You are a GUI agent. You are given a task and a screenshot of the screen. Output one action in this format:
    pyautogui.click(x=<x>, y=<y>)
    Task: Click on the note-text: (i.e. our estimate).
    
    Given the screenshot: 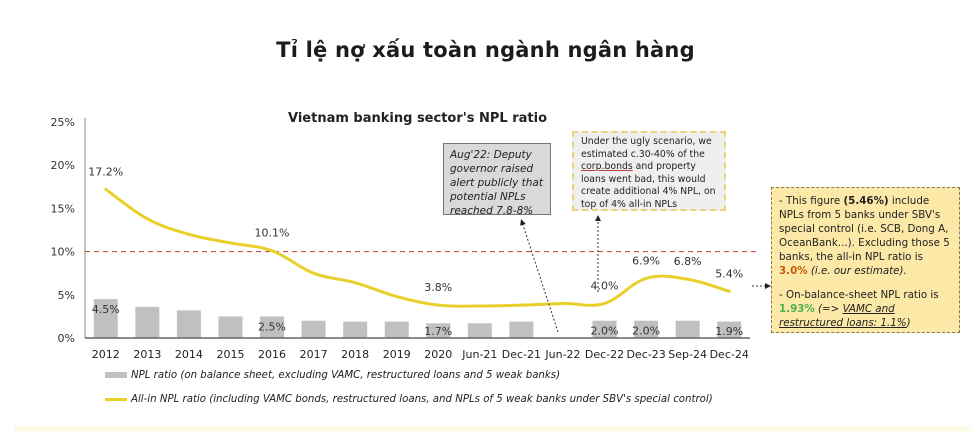 What is the action you would take?
    pyautogui.click(x=857, y=271)
    